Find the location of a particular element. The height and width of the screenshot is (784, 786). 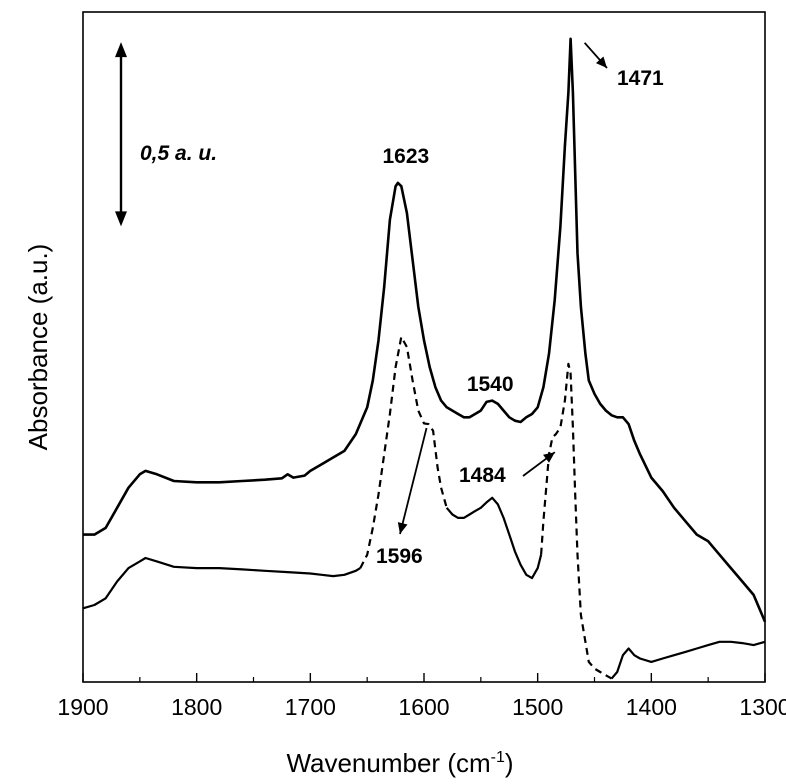

peak-label-1540: 1540 is located at coordinates (490, 384).